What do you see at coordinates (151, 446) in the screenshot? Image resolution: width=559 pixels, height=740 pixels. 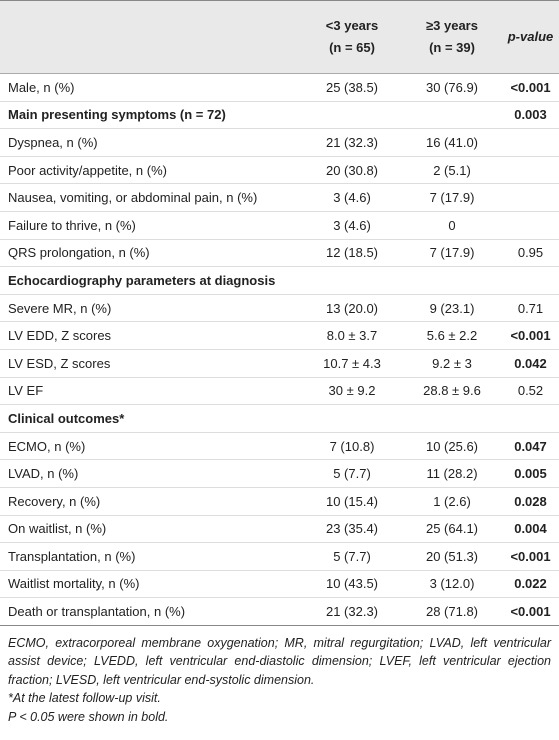 I see `row-label: ECMO, n (%)` at bounding box center [151, 446].